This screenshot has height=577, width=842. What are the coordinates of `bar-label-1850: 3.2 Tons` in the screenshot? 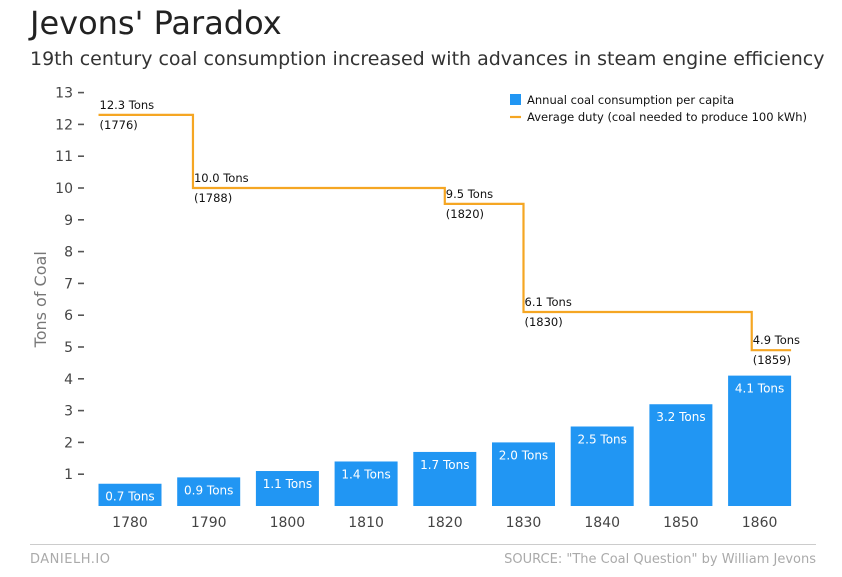 It's located at (680, 417).